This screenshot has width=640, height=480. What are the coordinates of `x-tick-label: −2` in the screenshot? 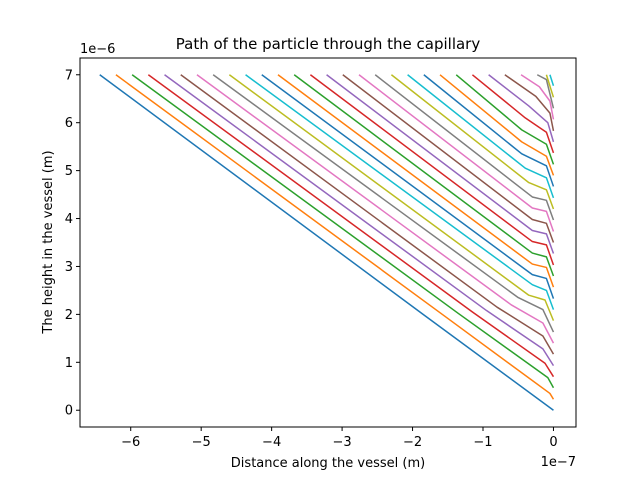 It's located at (412, 442).